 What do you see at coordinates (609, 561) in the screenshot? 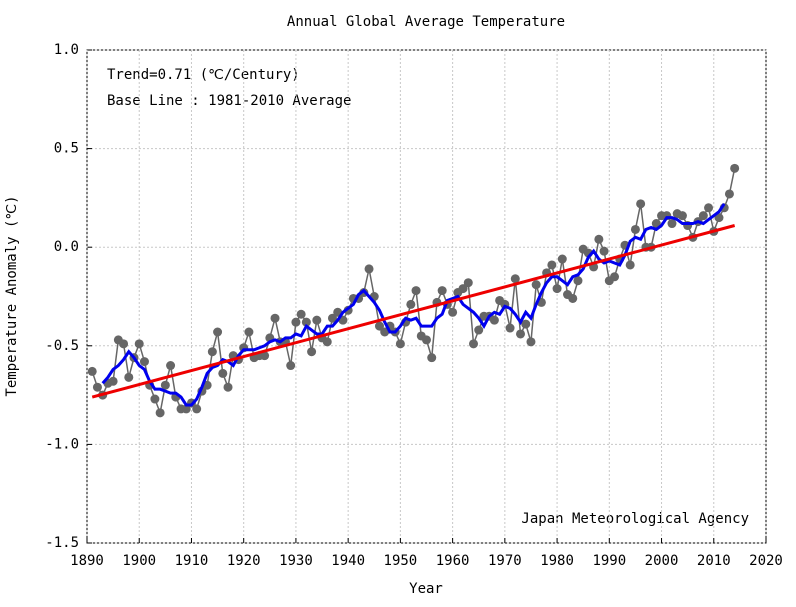
I see `x-tick-label: 1990` at bounding box center [609, 561].